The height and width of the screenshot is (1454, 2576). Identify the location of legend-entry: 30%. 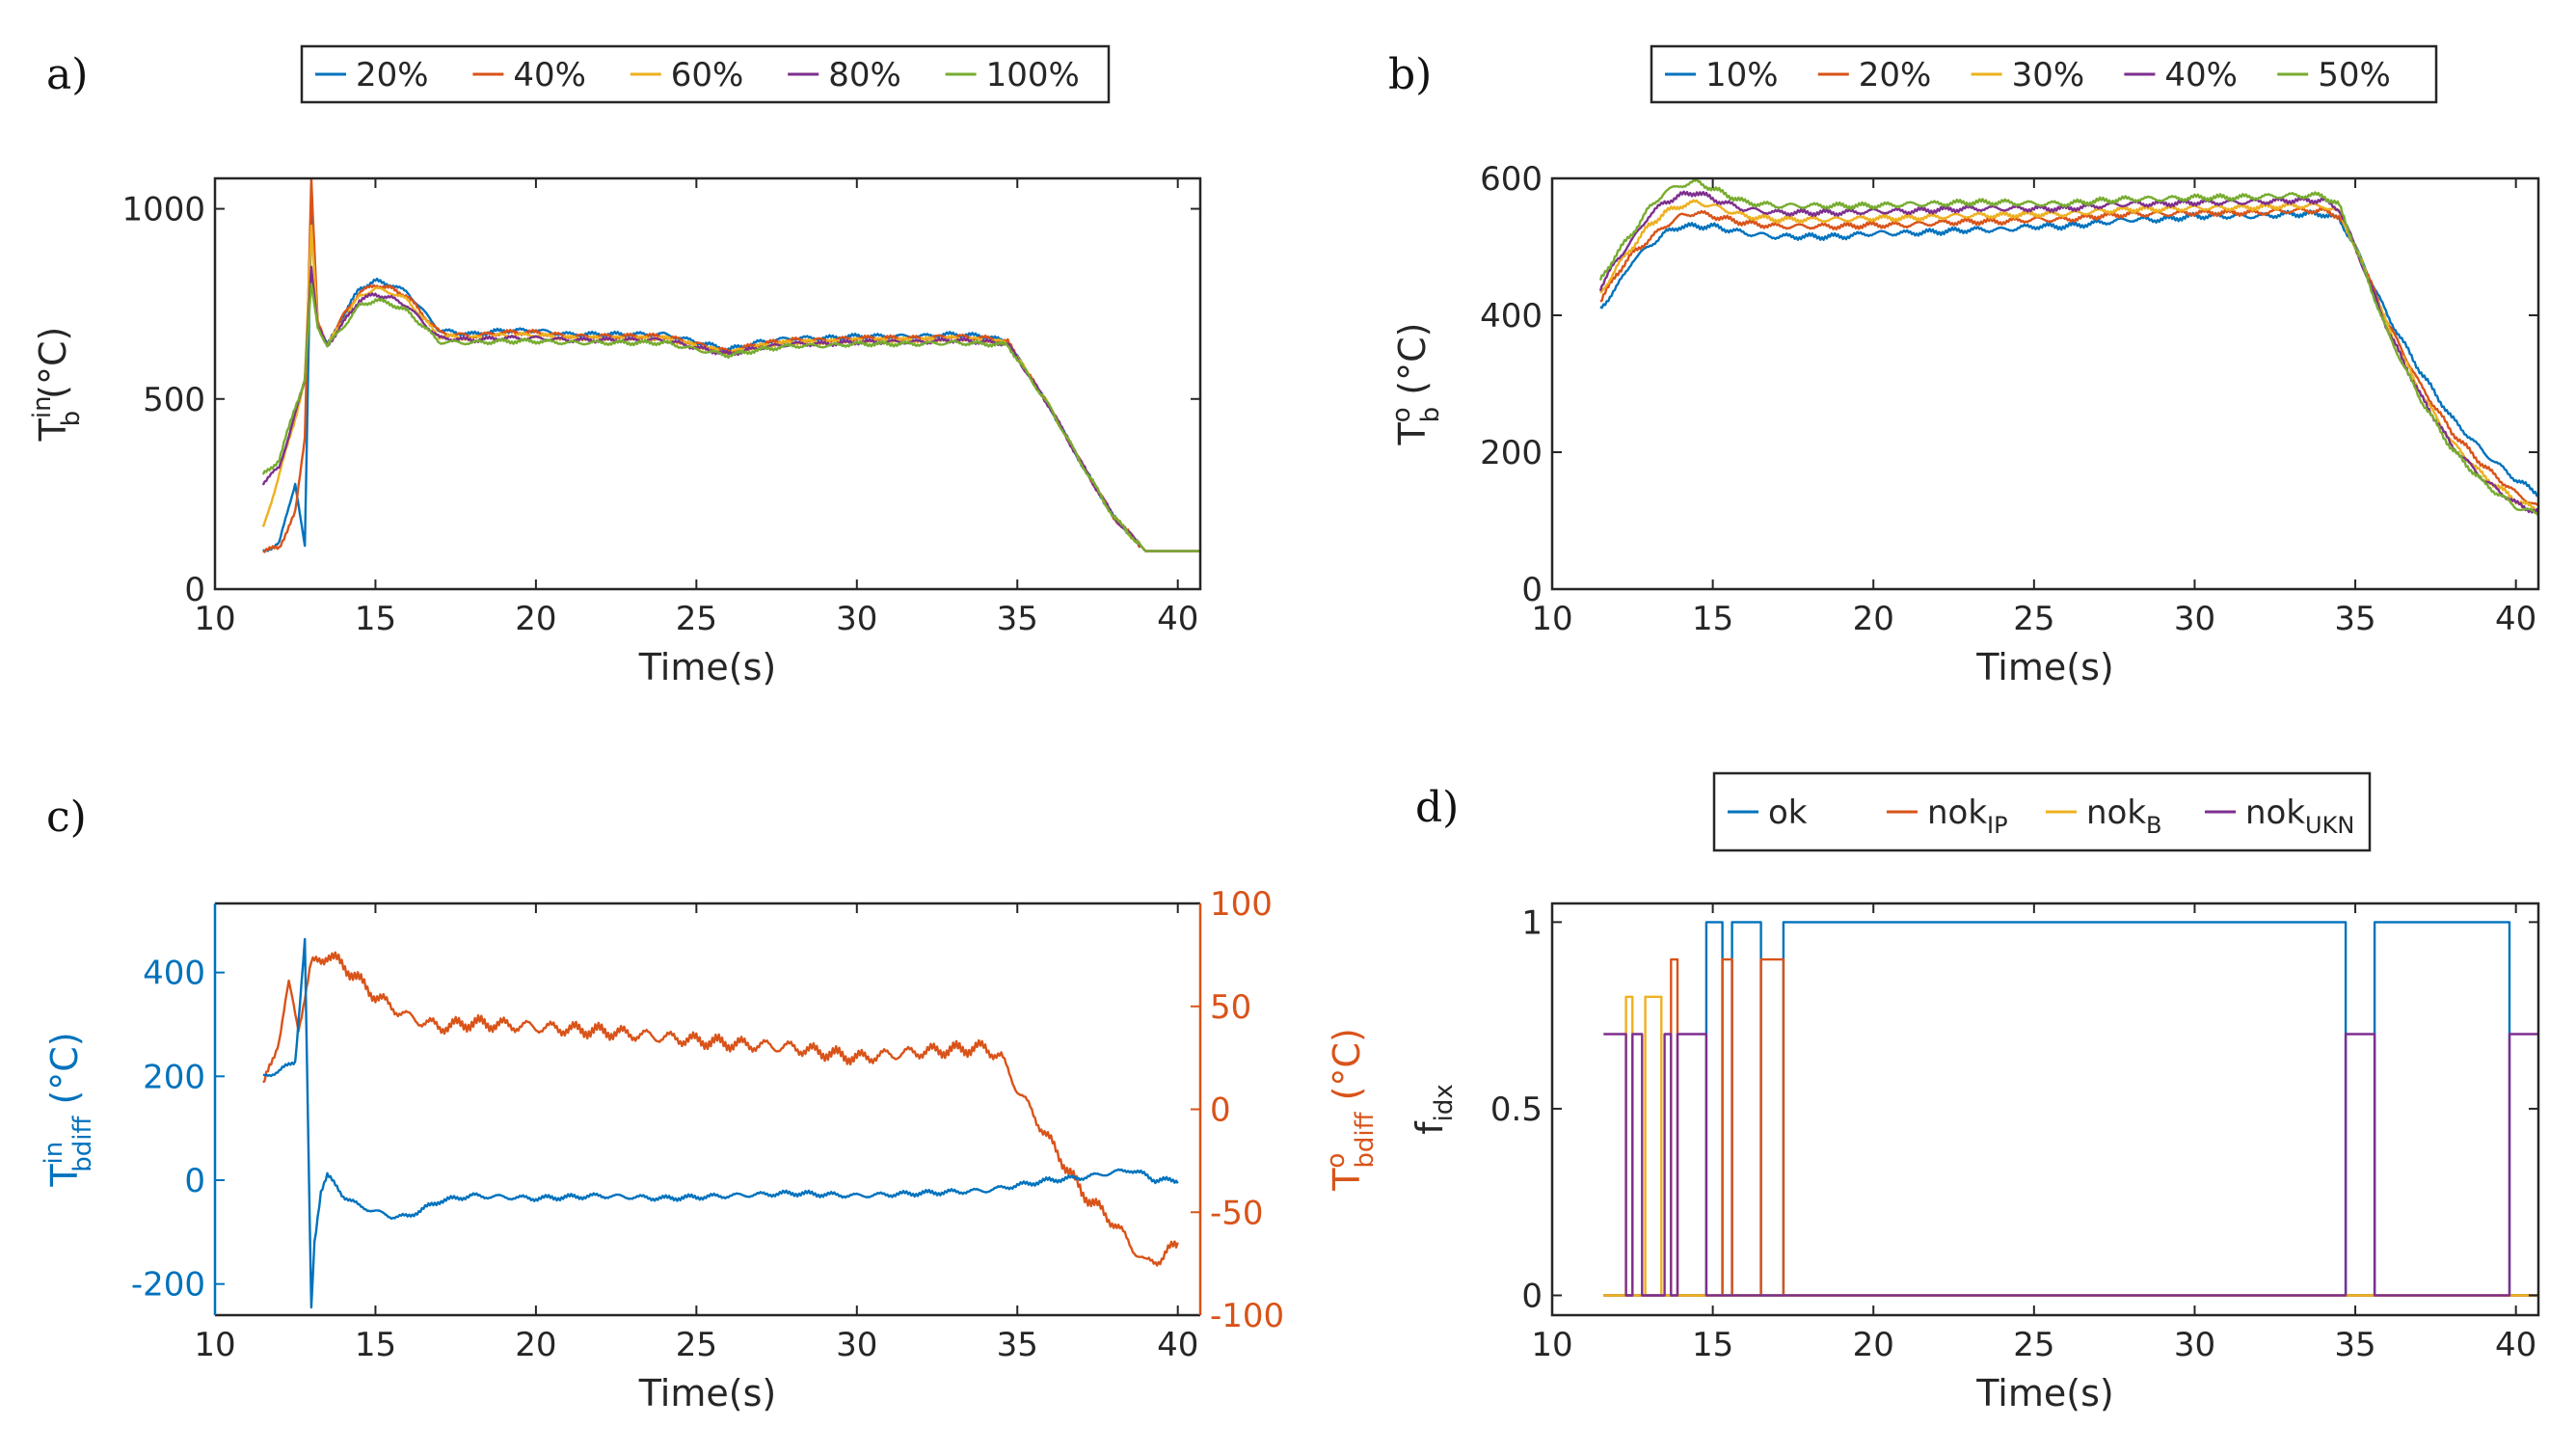
(2028, 75).